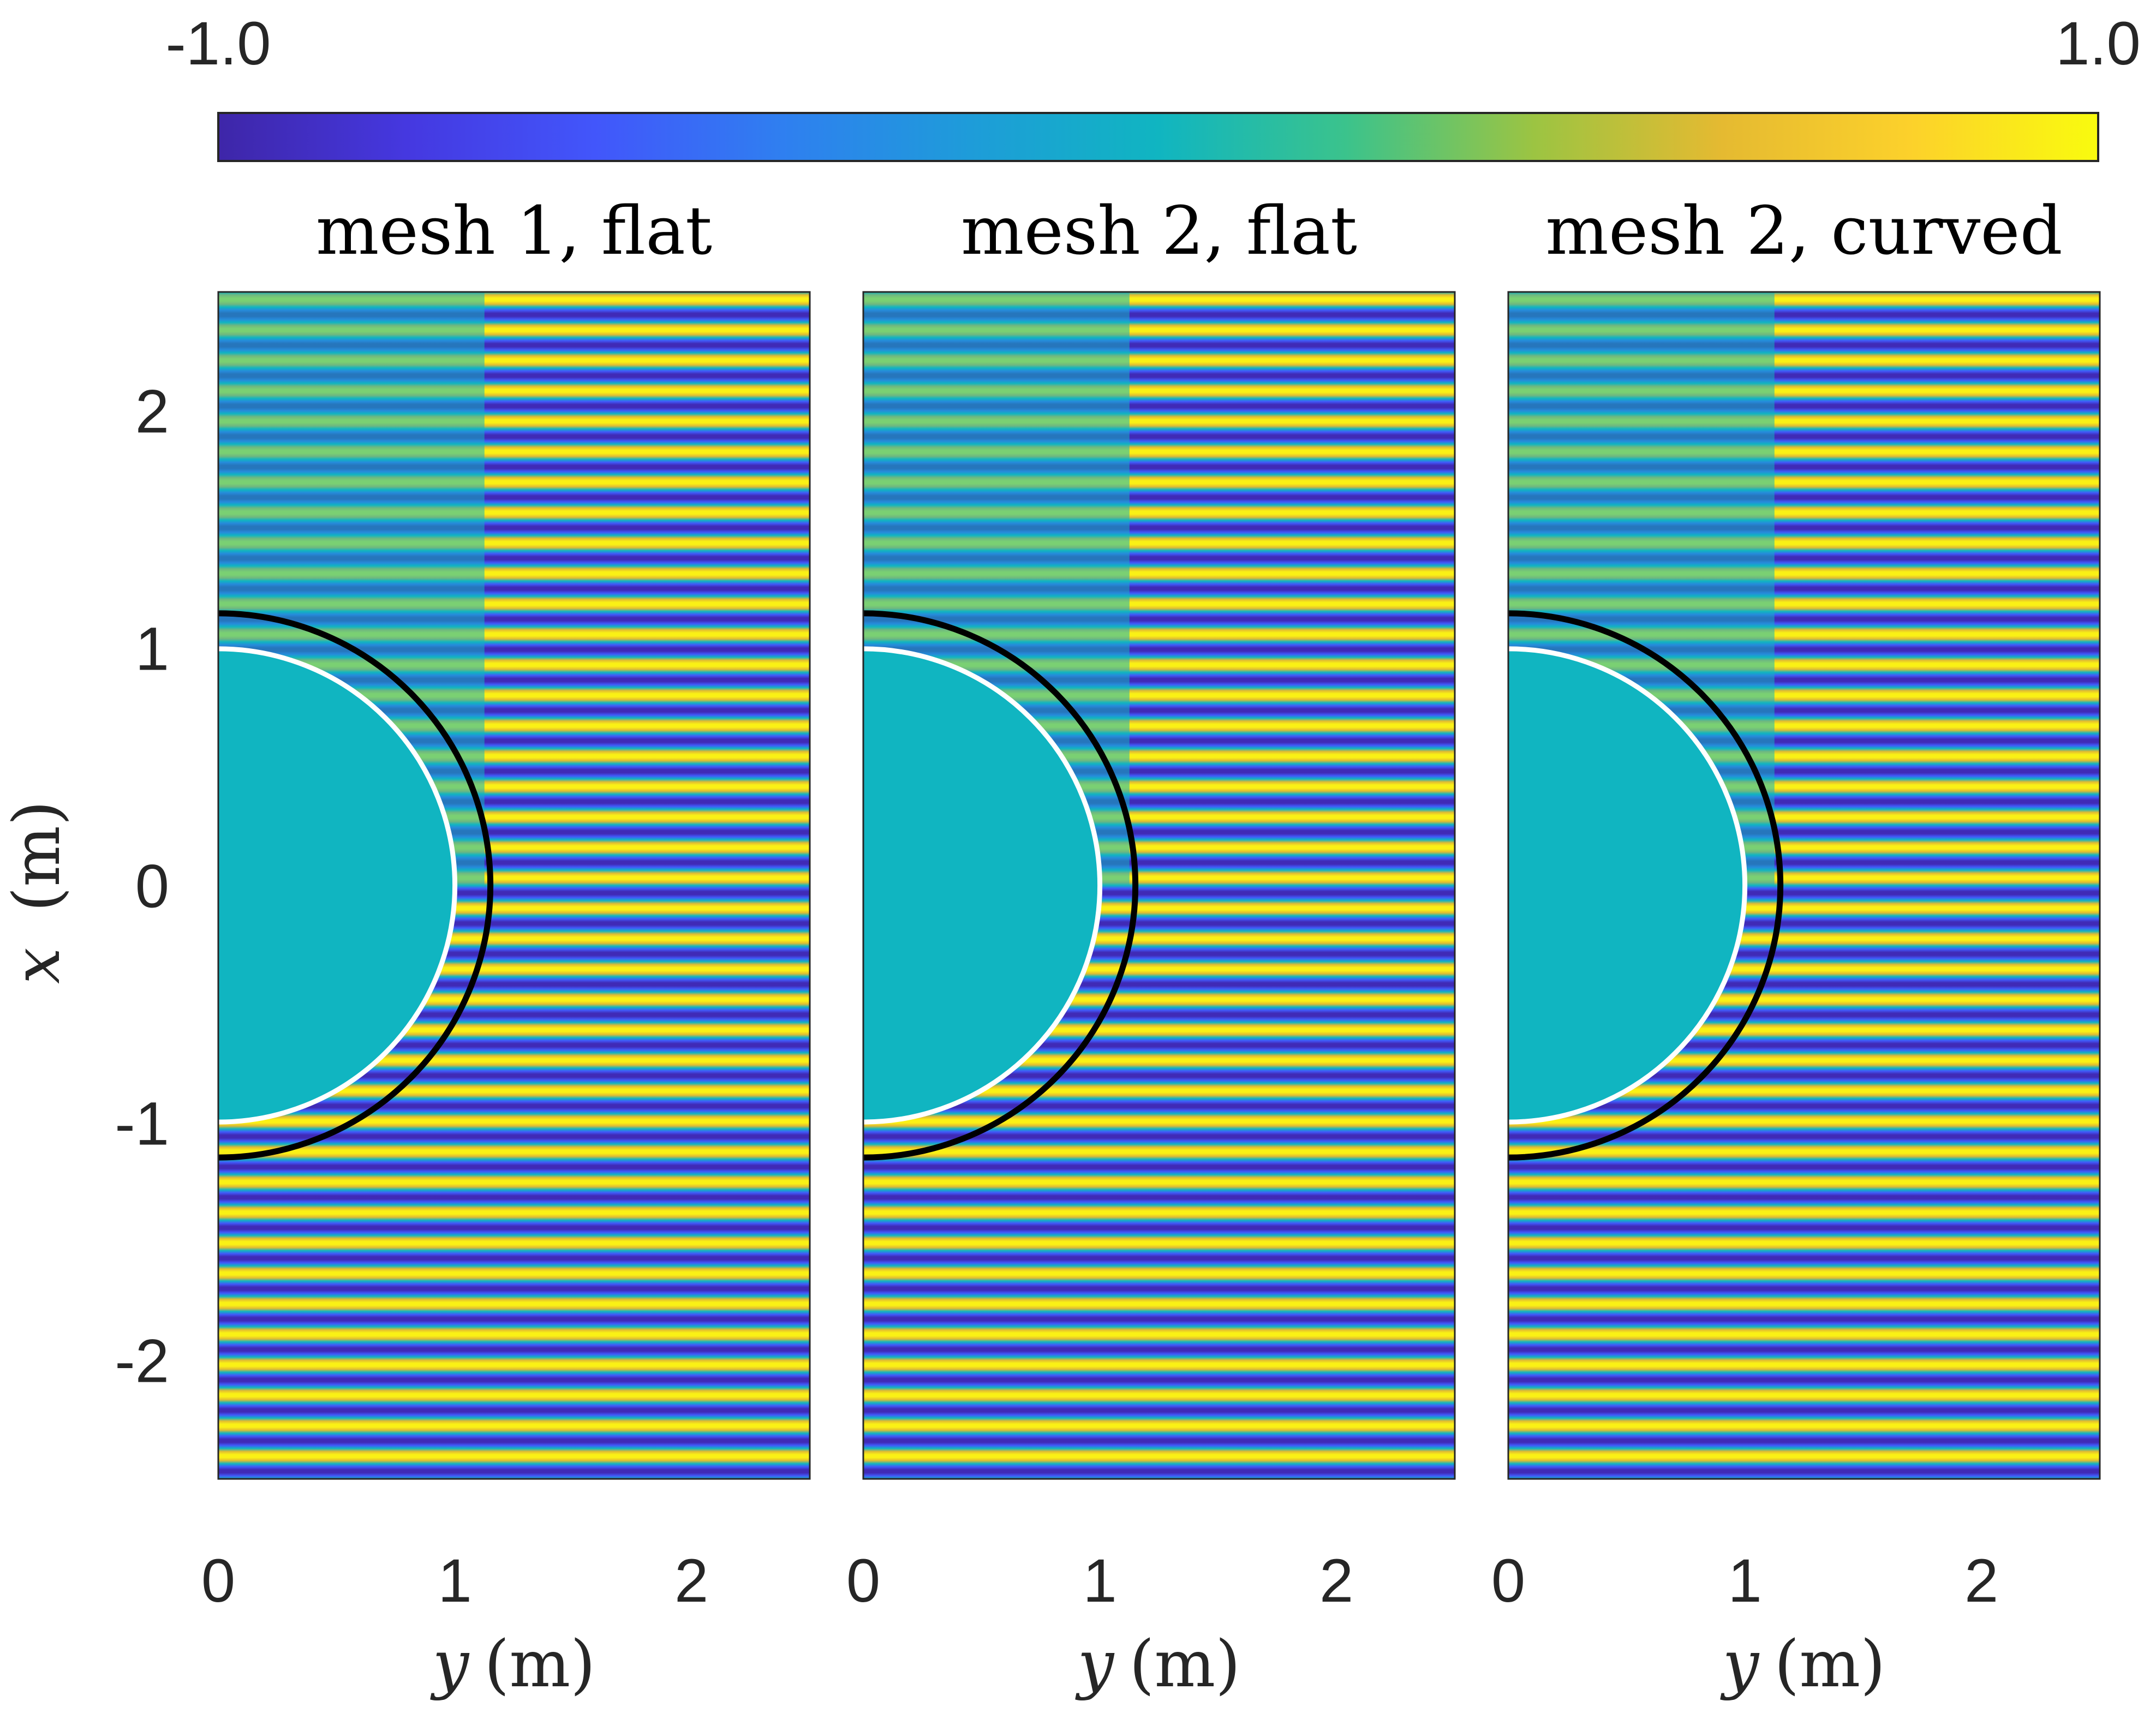 Image resolution: width=2156 pixels, height=1713 pixels. What do you see at coordinates (37, 856) in the screenshot?
I see `y-axis-unit: (m)` at bounding box center [37, 856].